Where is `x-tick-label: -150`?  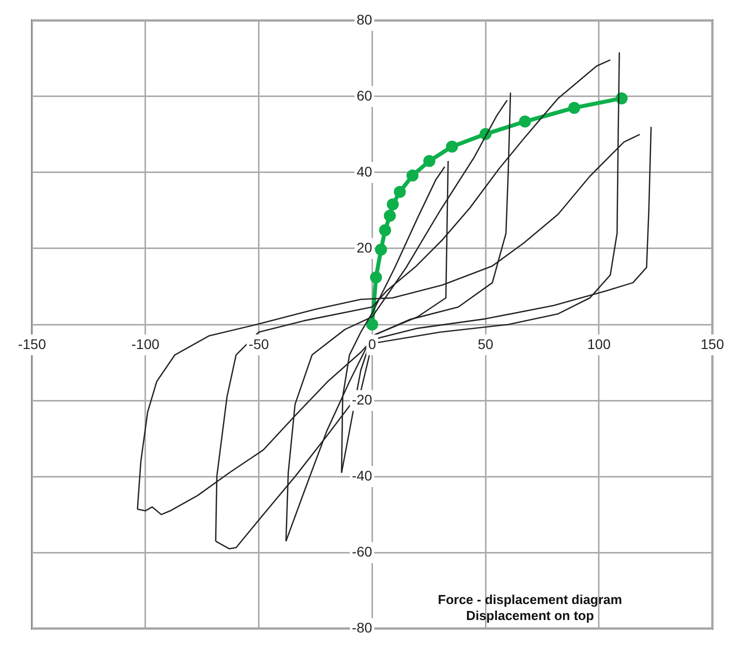 x-tick-label: -150 is located at coordinates (32, 344).